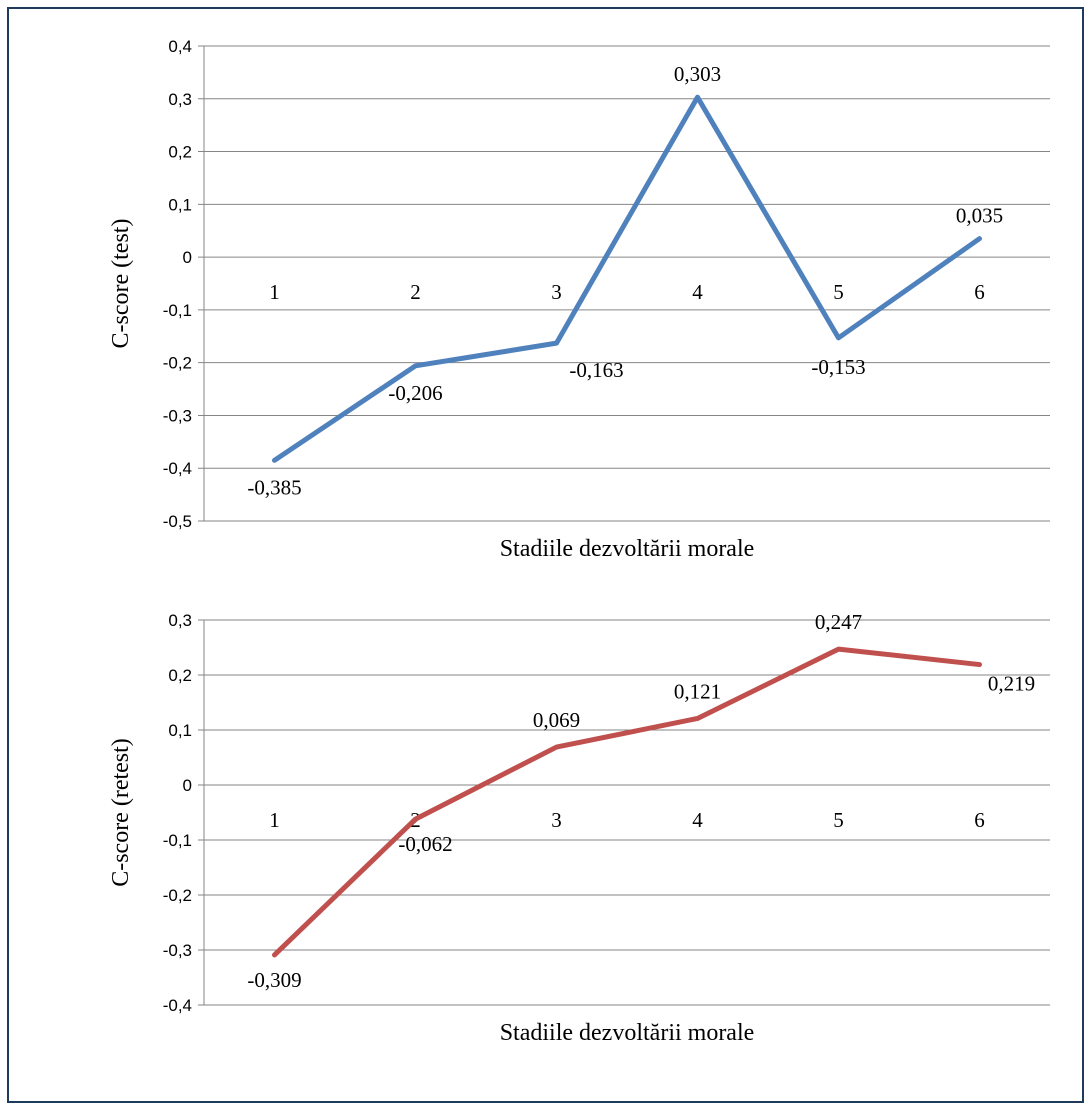  Describe the element at coordinates (425, 844) in the screenshot. I see `data-label: -0,062` at that location.